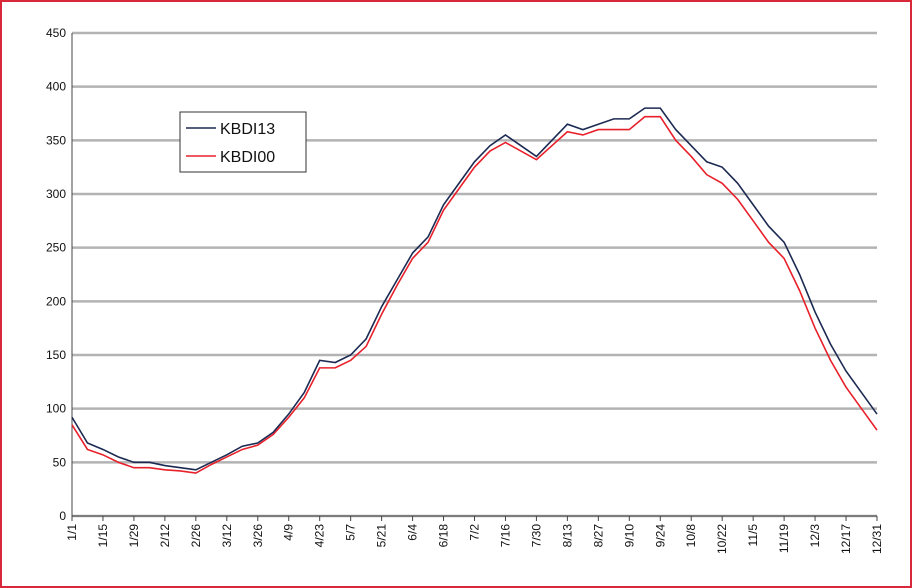 The width and height of the screenshot is (912, 588). What do you see at coordinates (660, 536) in the screenshot?
I see `x-tick-label: 9/24` at bounding box center [660, 536].